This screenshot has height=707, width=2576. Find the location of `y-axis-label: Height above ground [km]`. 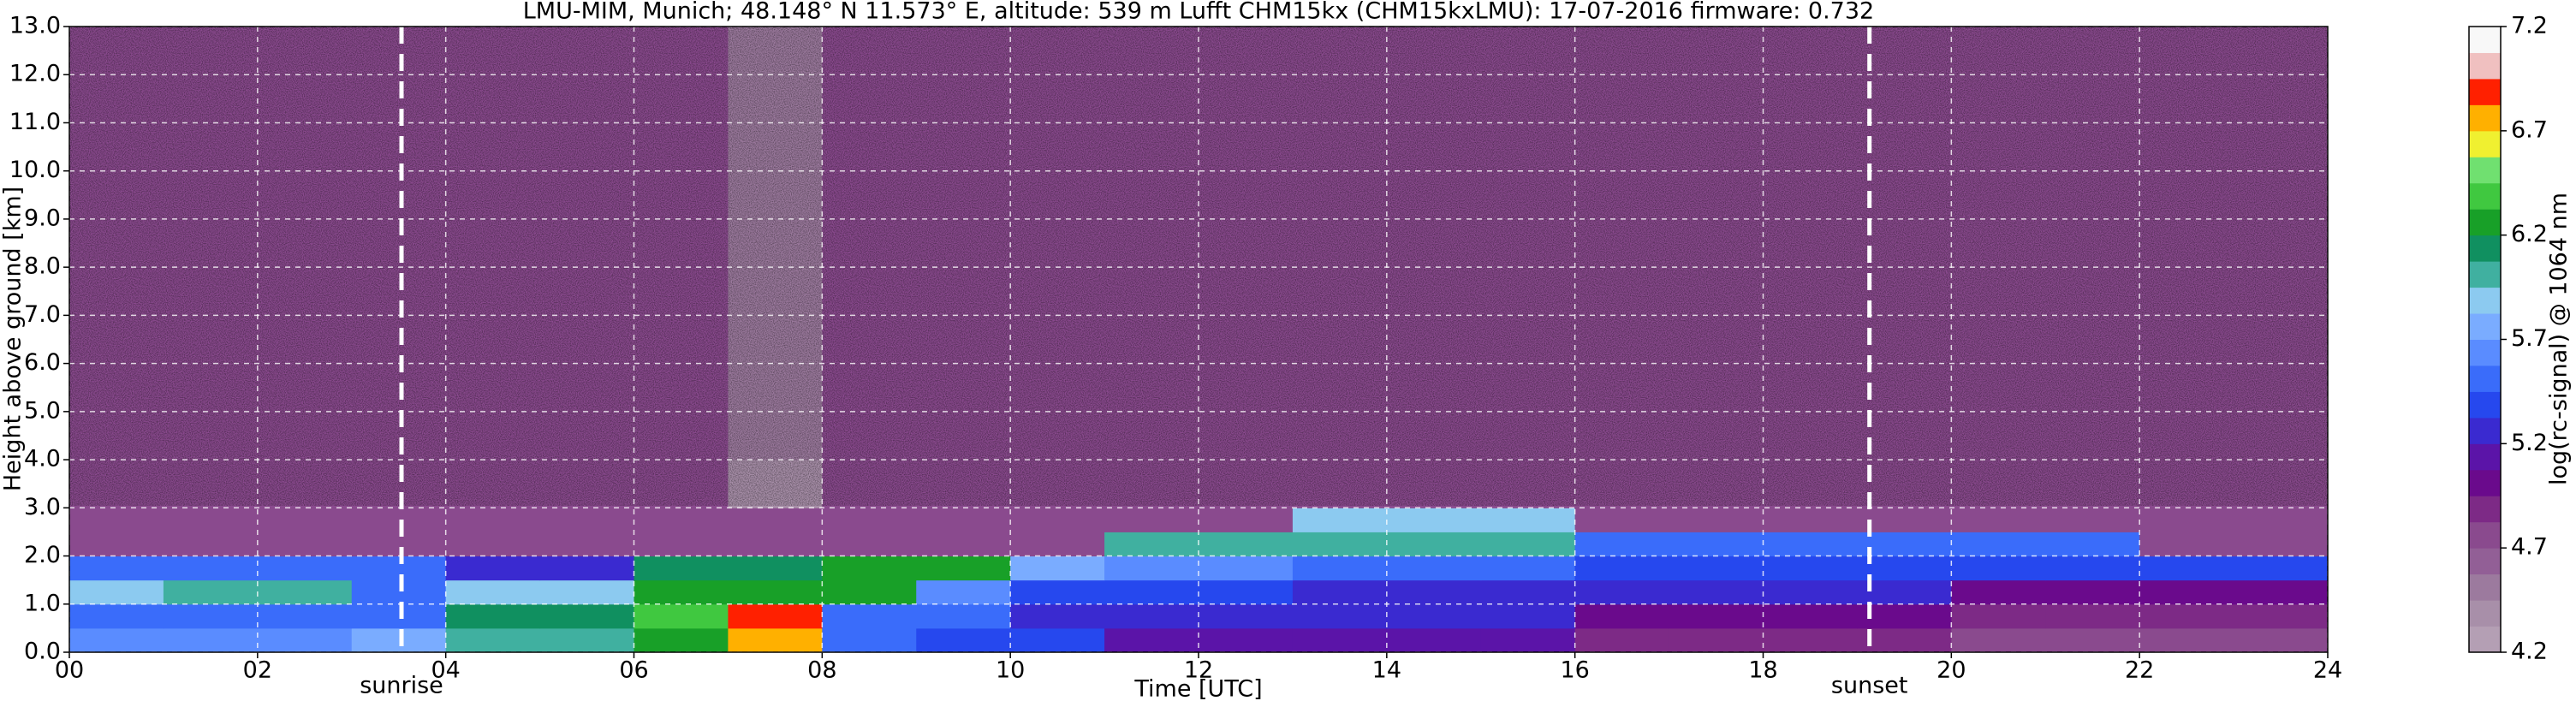

y-axis-label: Height above ground [km] is located at coordinates (14, 339).